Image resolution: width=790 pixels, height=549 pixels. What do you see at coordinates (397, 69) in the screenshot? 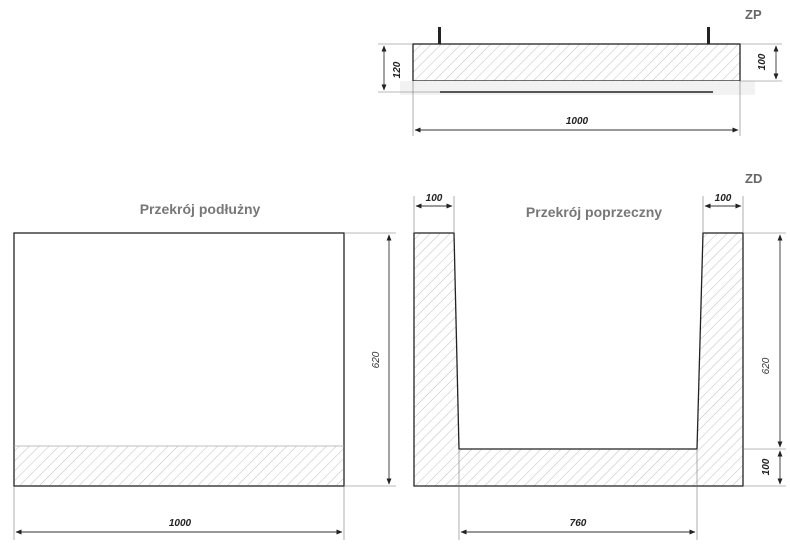
I see `dim-lid-height-left-text: 120` at bounding box center [397, 69].